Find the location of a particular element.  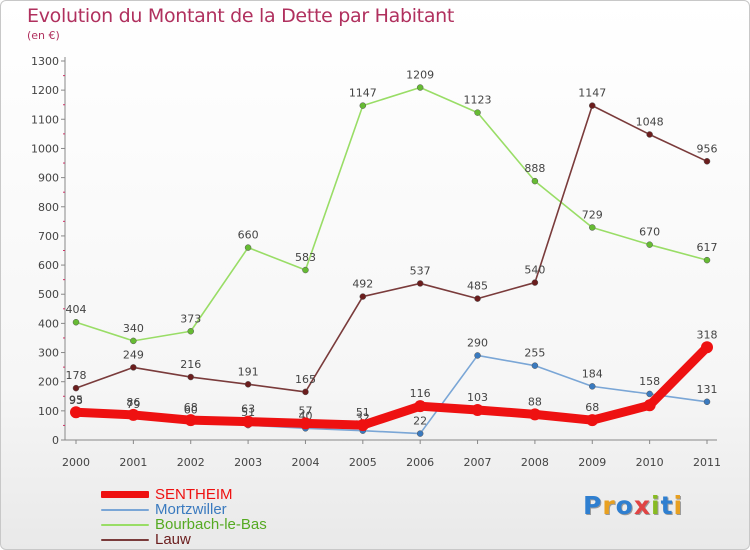

data-label: 660 is located at coordinates (248, 235).